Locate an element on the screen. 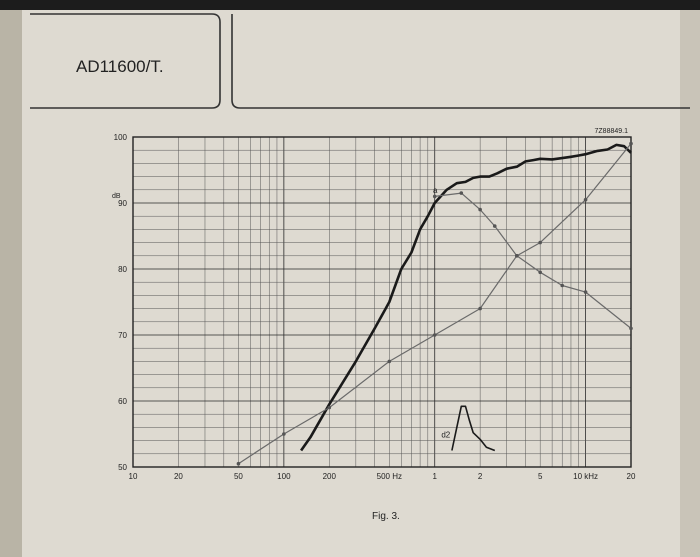  x-tick-label: 10 kHz is located at coordinates (585, 476).